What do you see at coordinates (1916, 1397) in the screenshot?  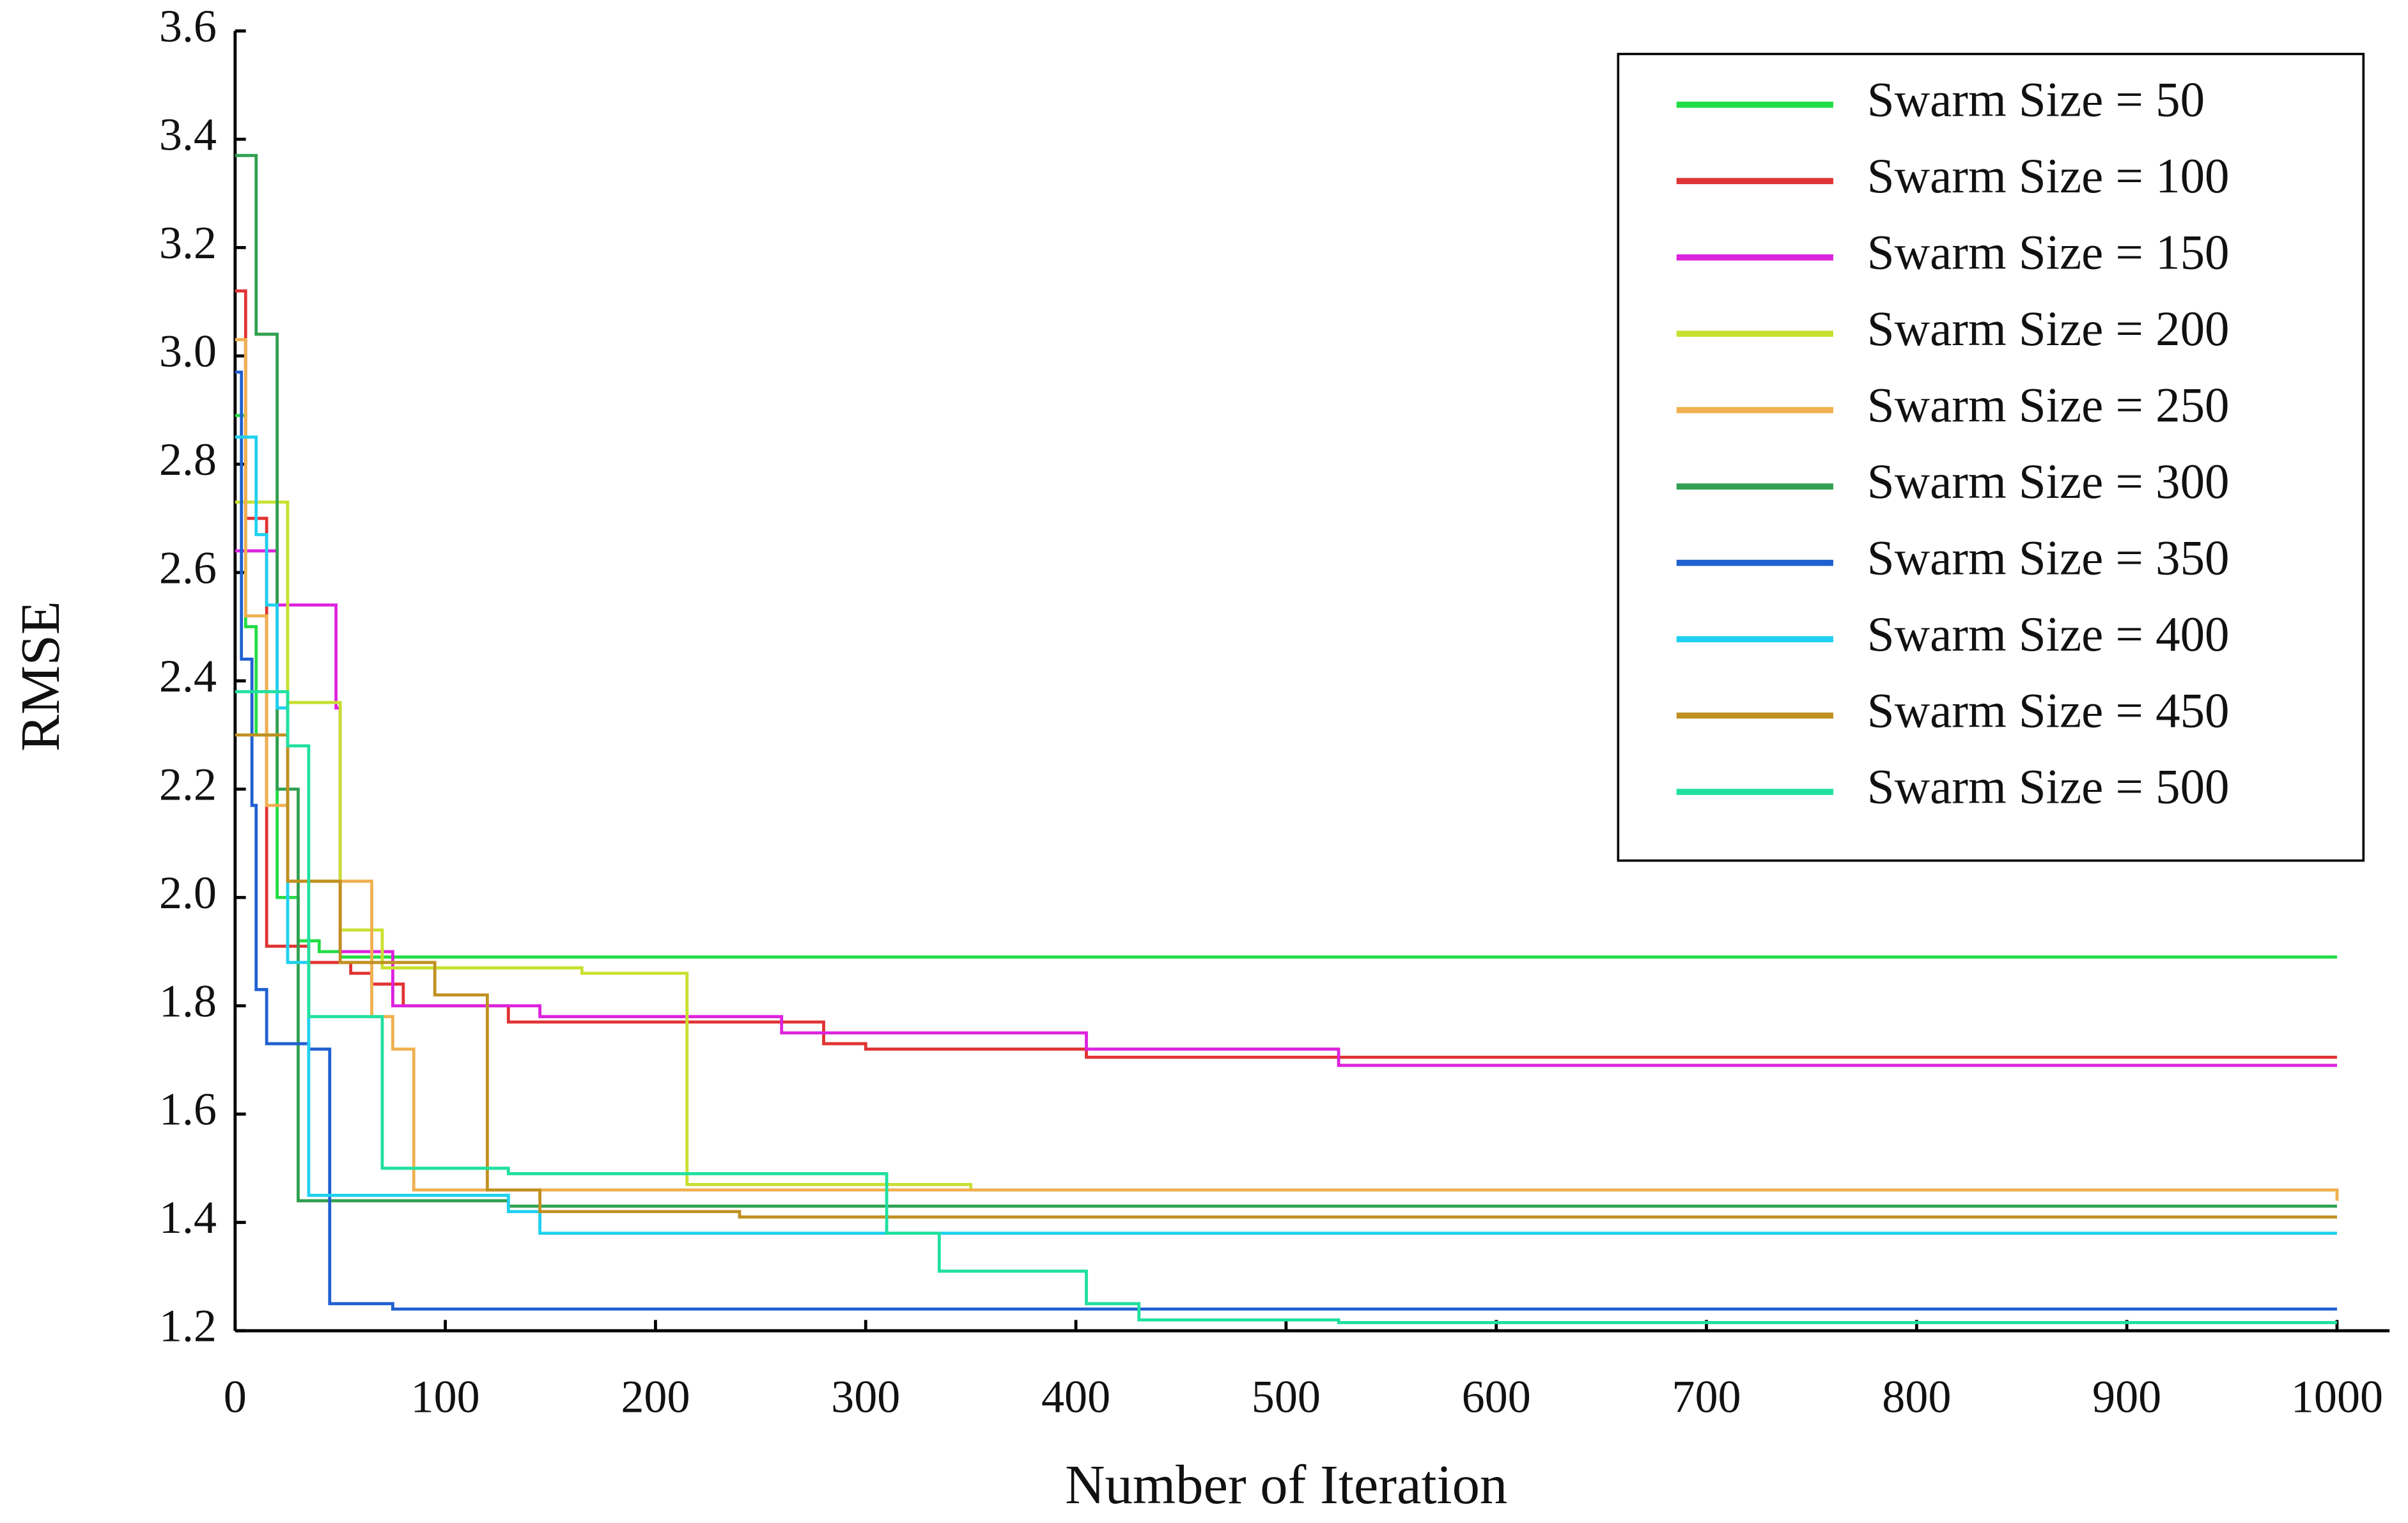 I see `x-tick-label: 800` at bounding box center [1916, 1397].